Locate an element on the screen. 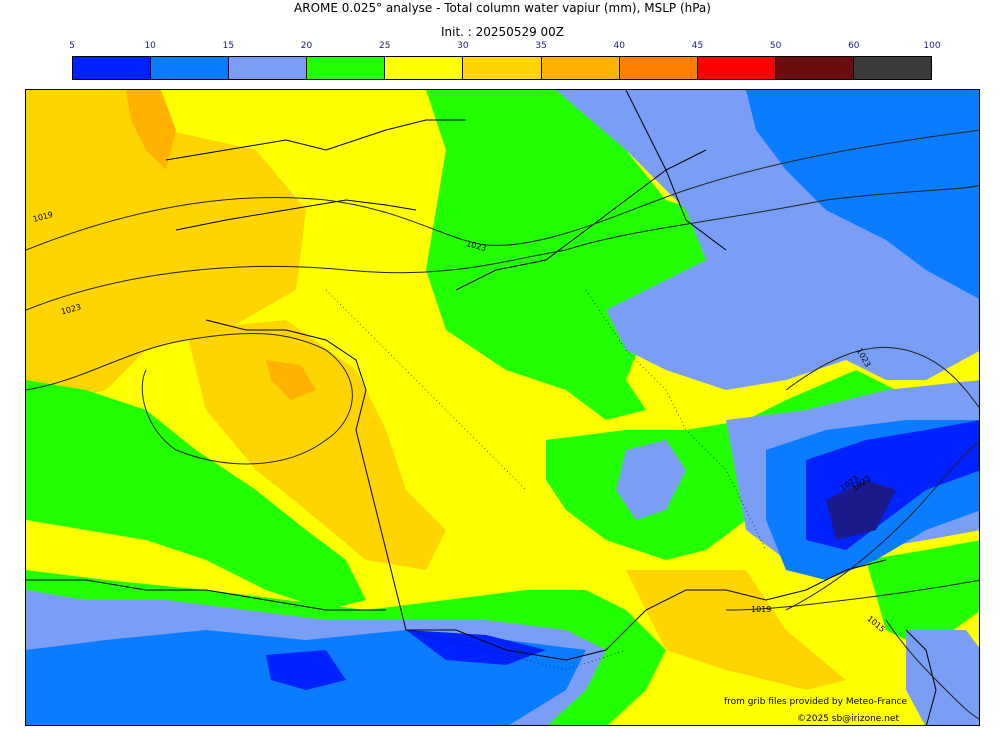 This screenshot has width=1005, height=738. france-west-coast is located at coordinates (306, 475).